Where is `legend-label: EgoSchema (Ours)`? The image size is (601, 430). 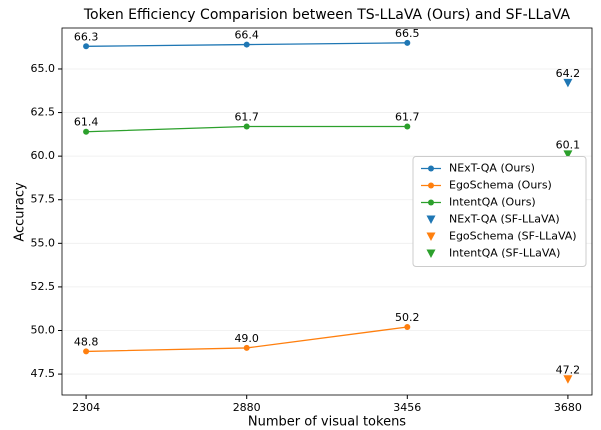
legend-label: EgoSchema (Ours) is located at coordinates (500, 185).